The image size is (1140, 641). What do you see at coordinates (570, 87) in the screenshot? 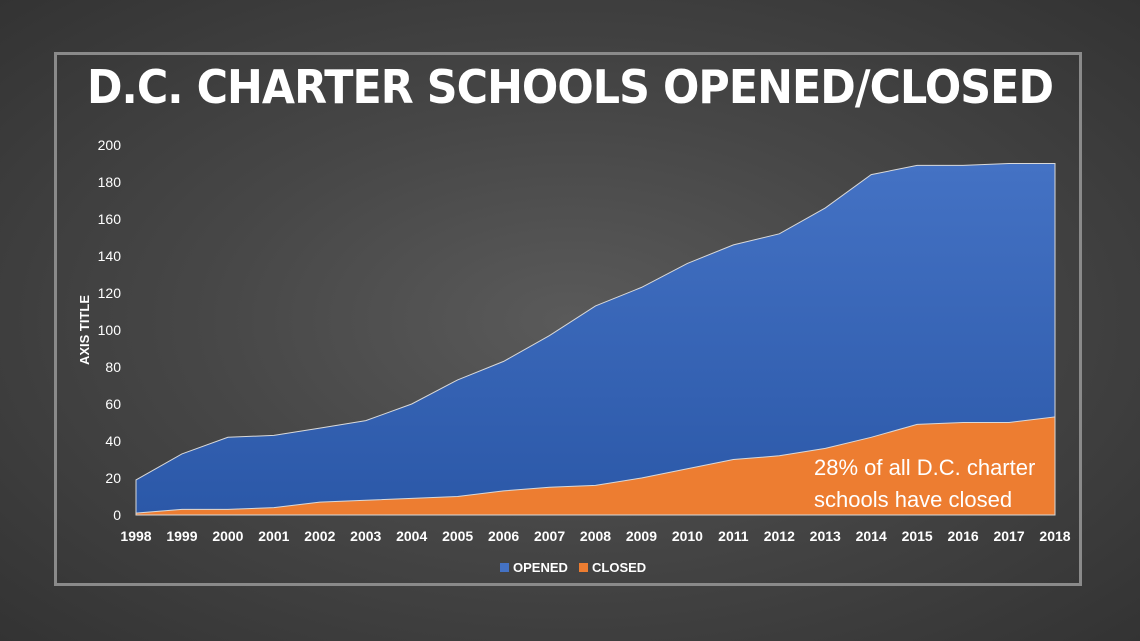
I see `chart-title: D.C. CHARTER SCHOOLS OPENED/CLOSED` at bounding box center [570, 87].